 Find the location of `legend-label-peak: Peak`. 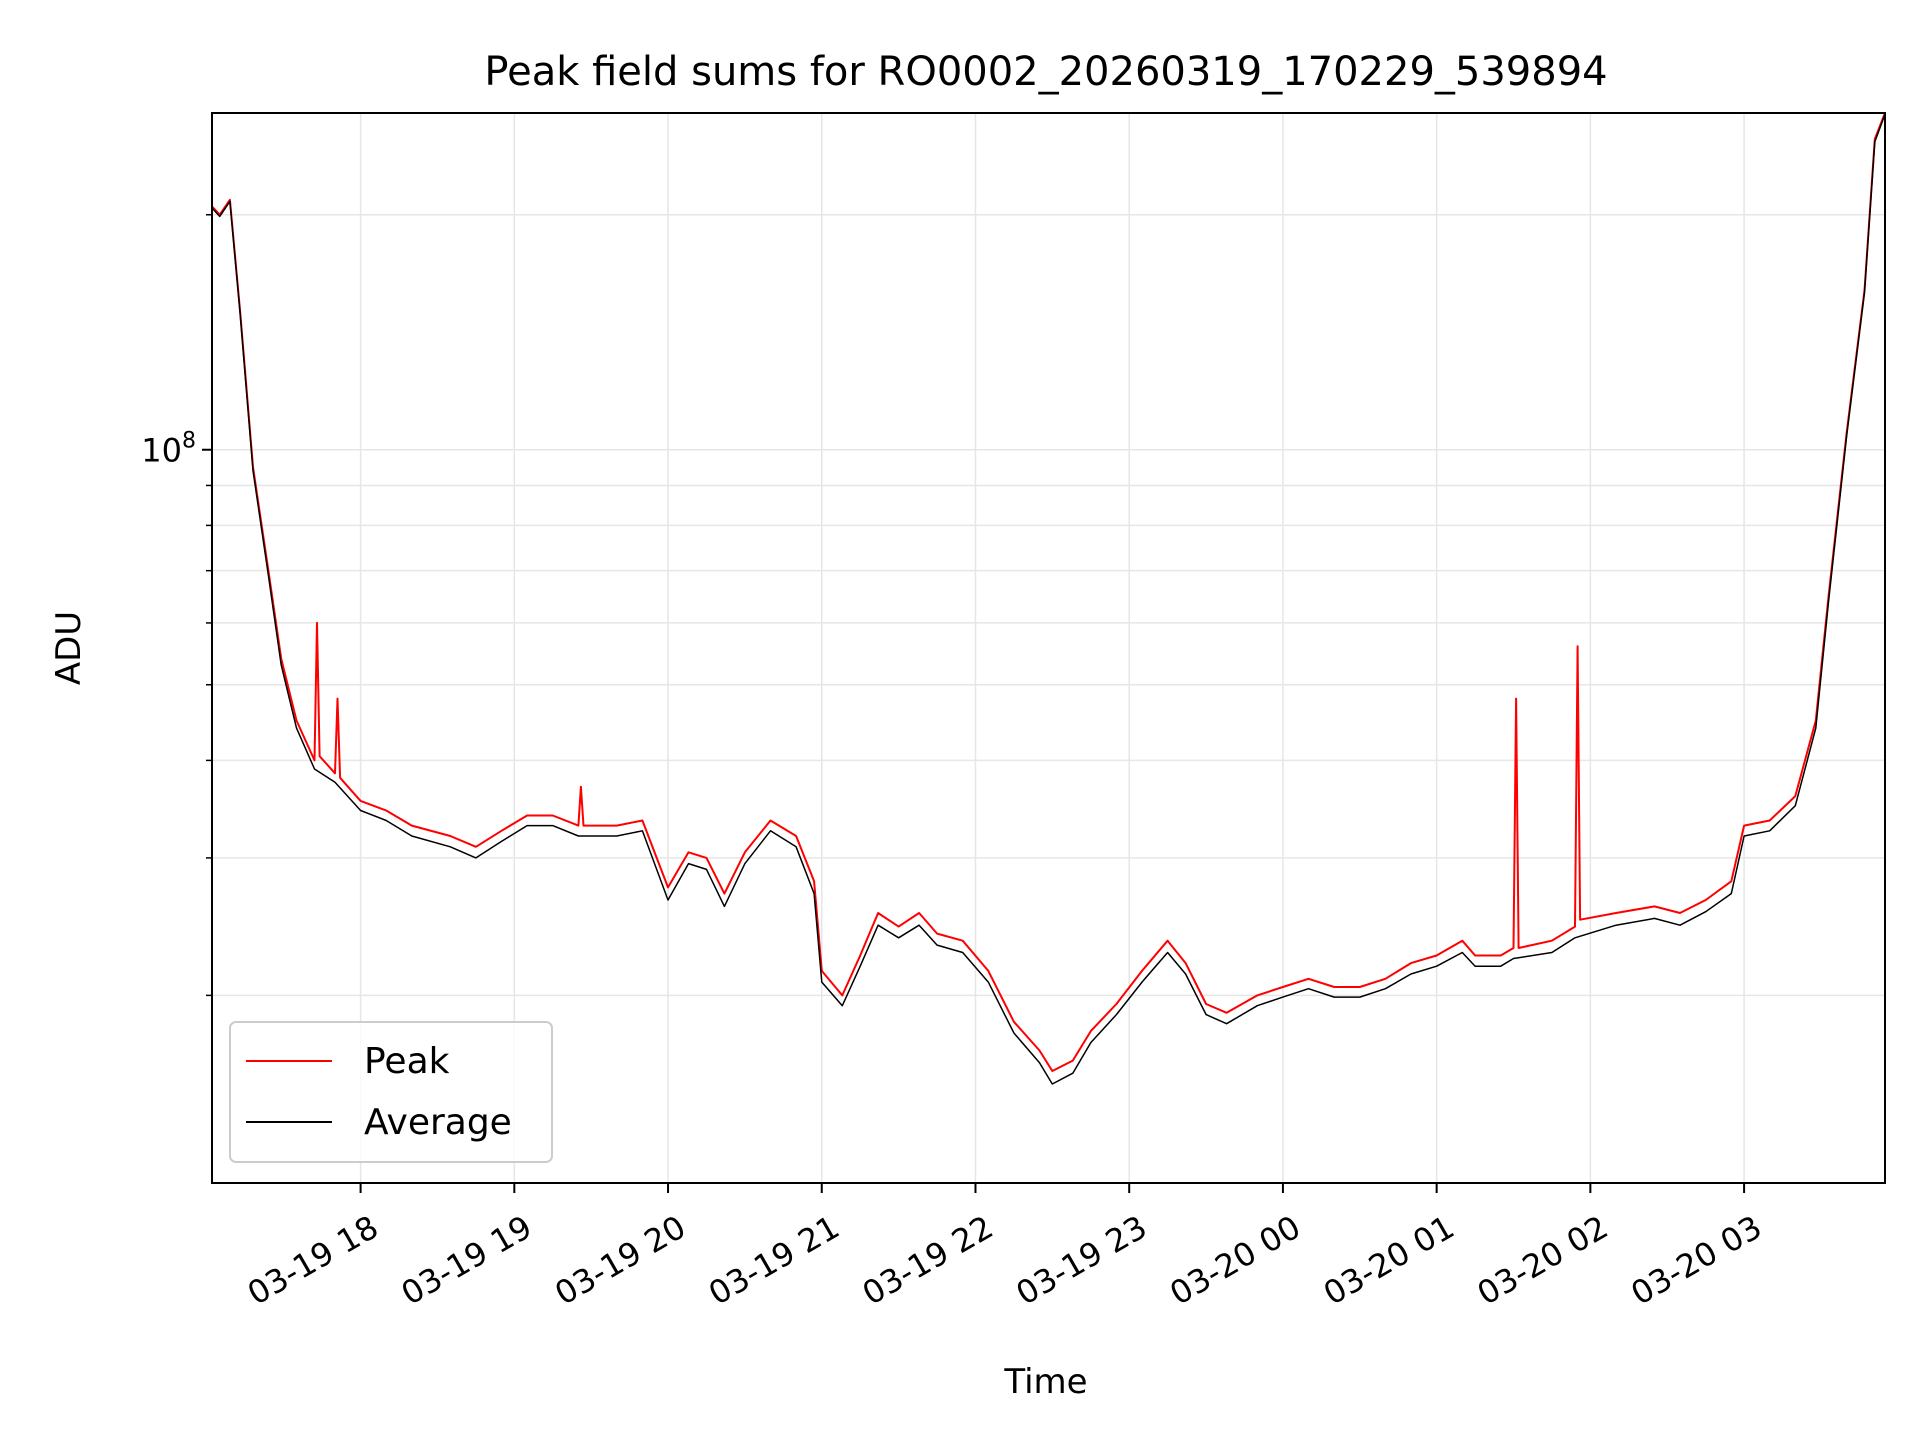

legend-label-peak: Peak is located at coordinates (407, 1061).